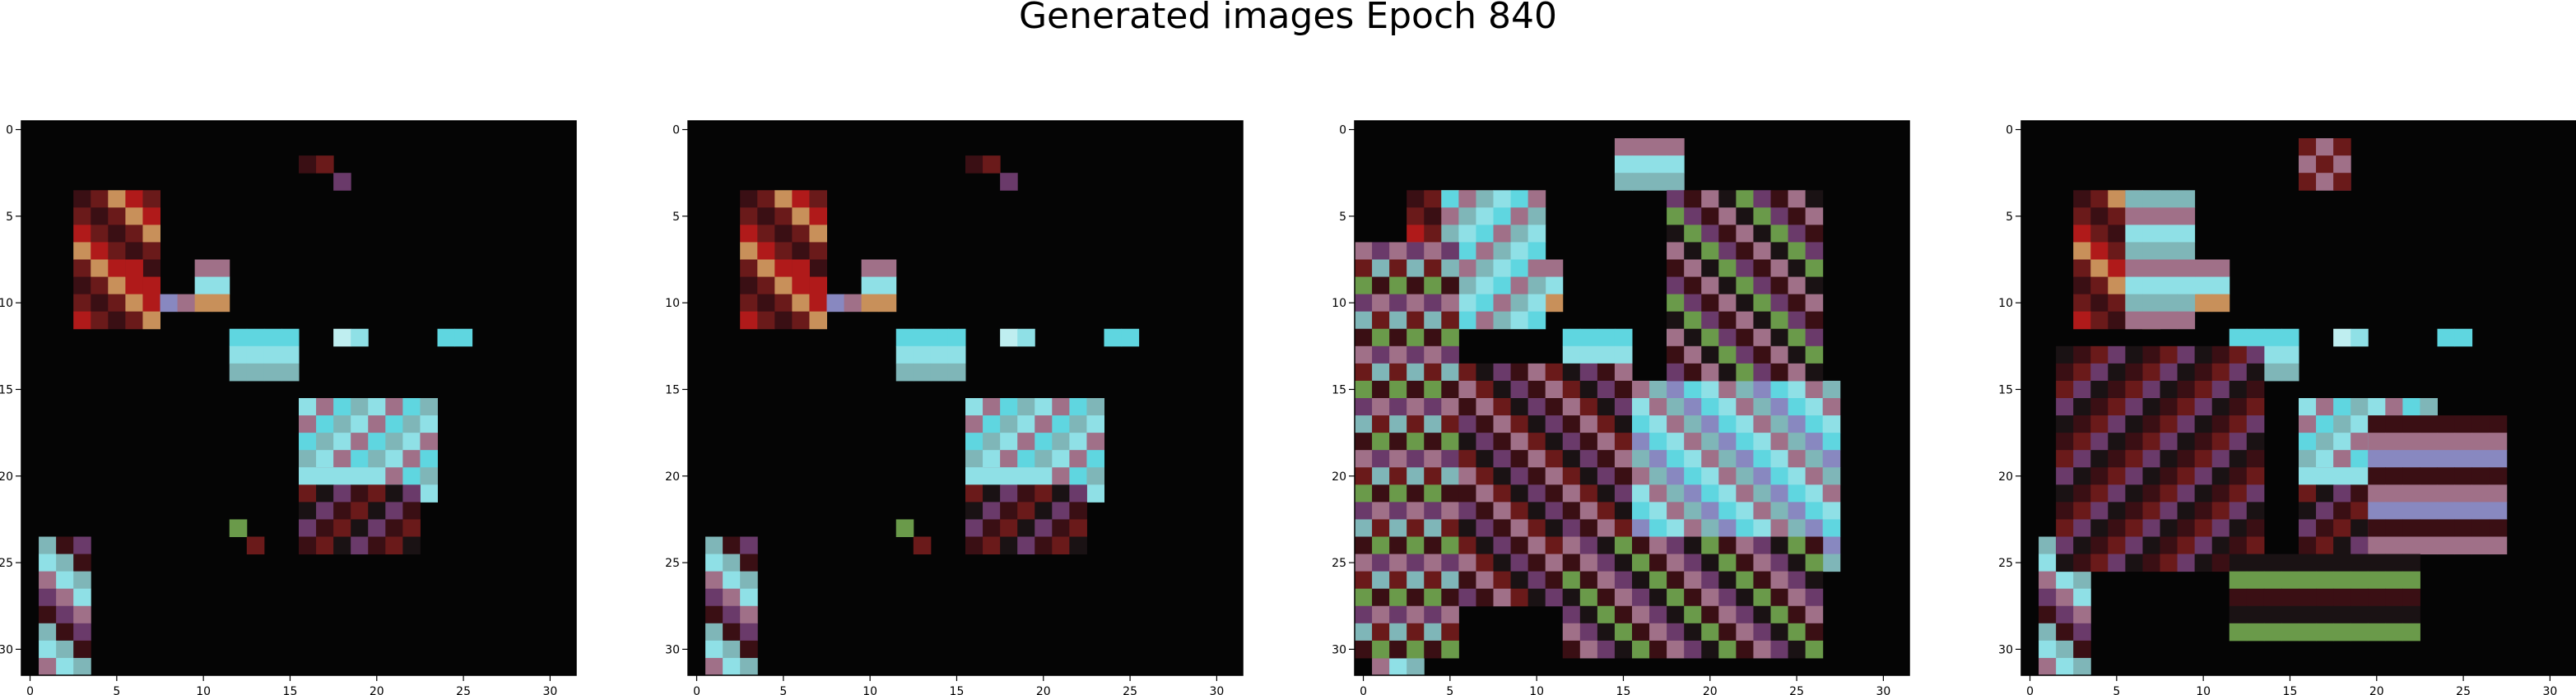 The height and width of the screenshot is (695, 2576). I want to click on y-tick-label: 5, so click(676, 217).